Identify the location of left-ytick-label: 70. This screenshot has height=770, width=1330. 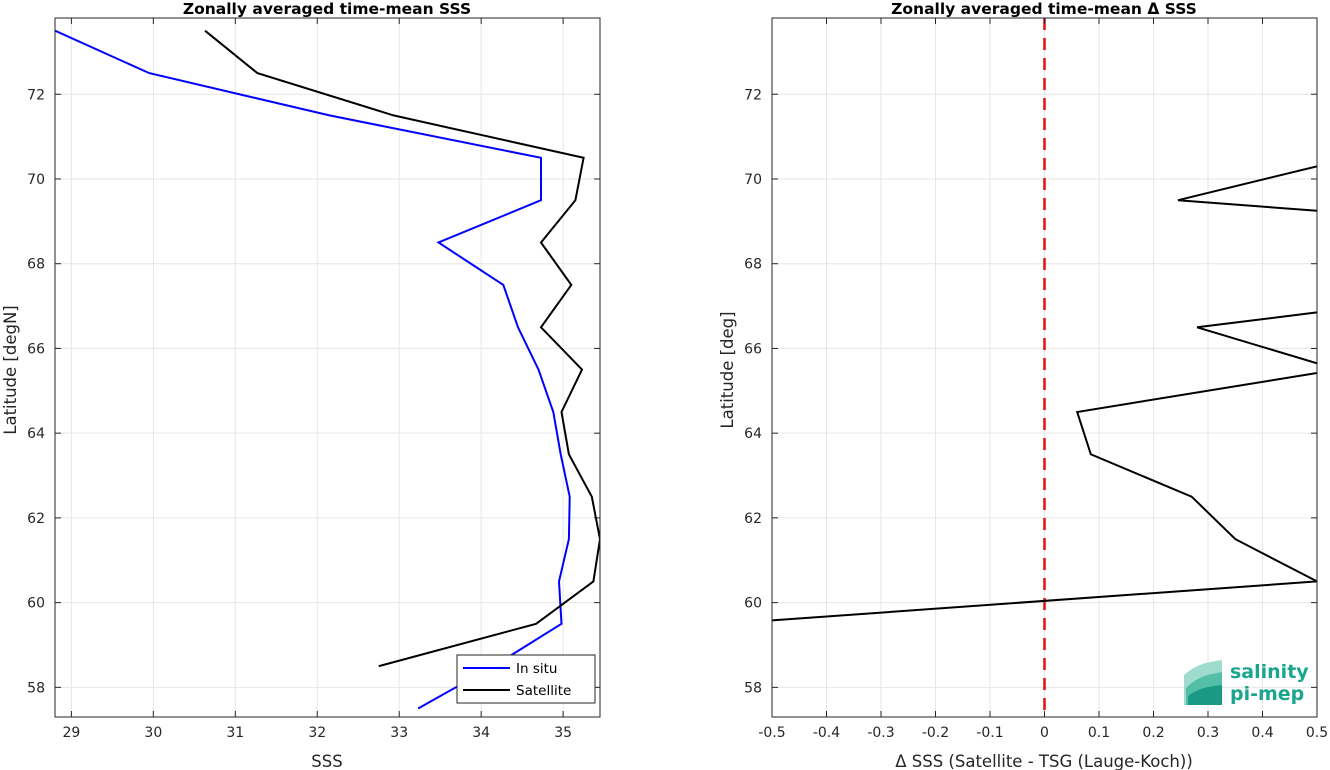
(36, 180).